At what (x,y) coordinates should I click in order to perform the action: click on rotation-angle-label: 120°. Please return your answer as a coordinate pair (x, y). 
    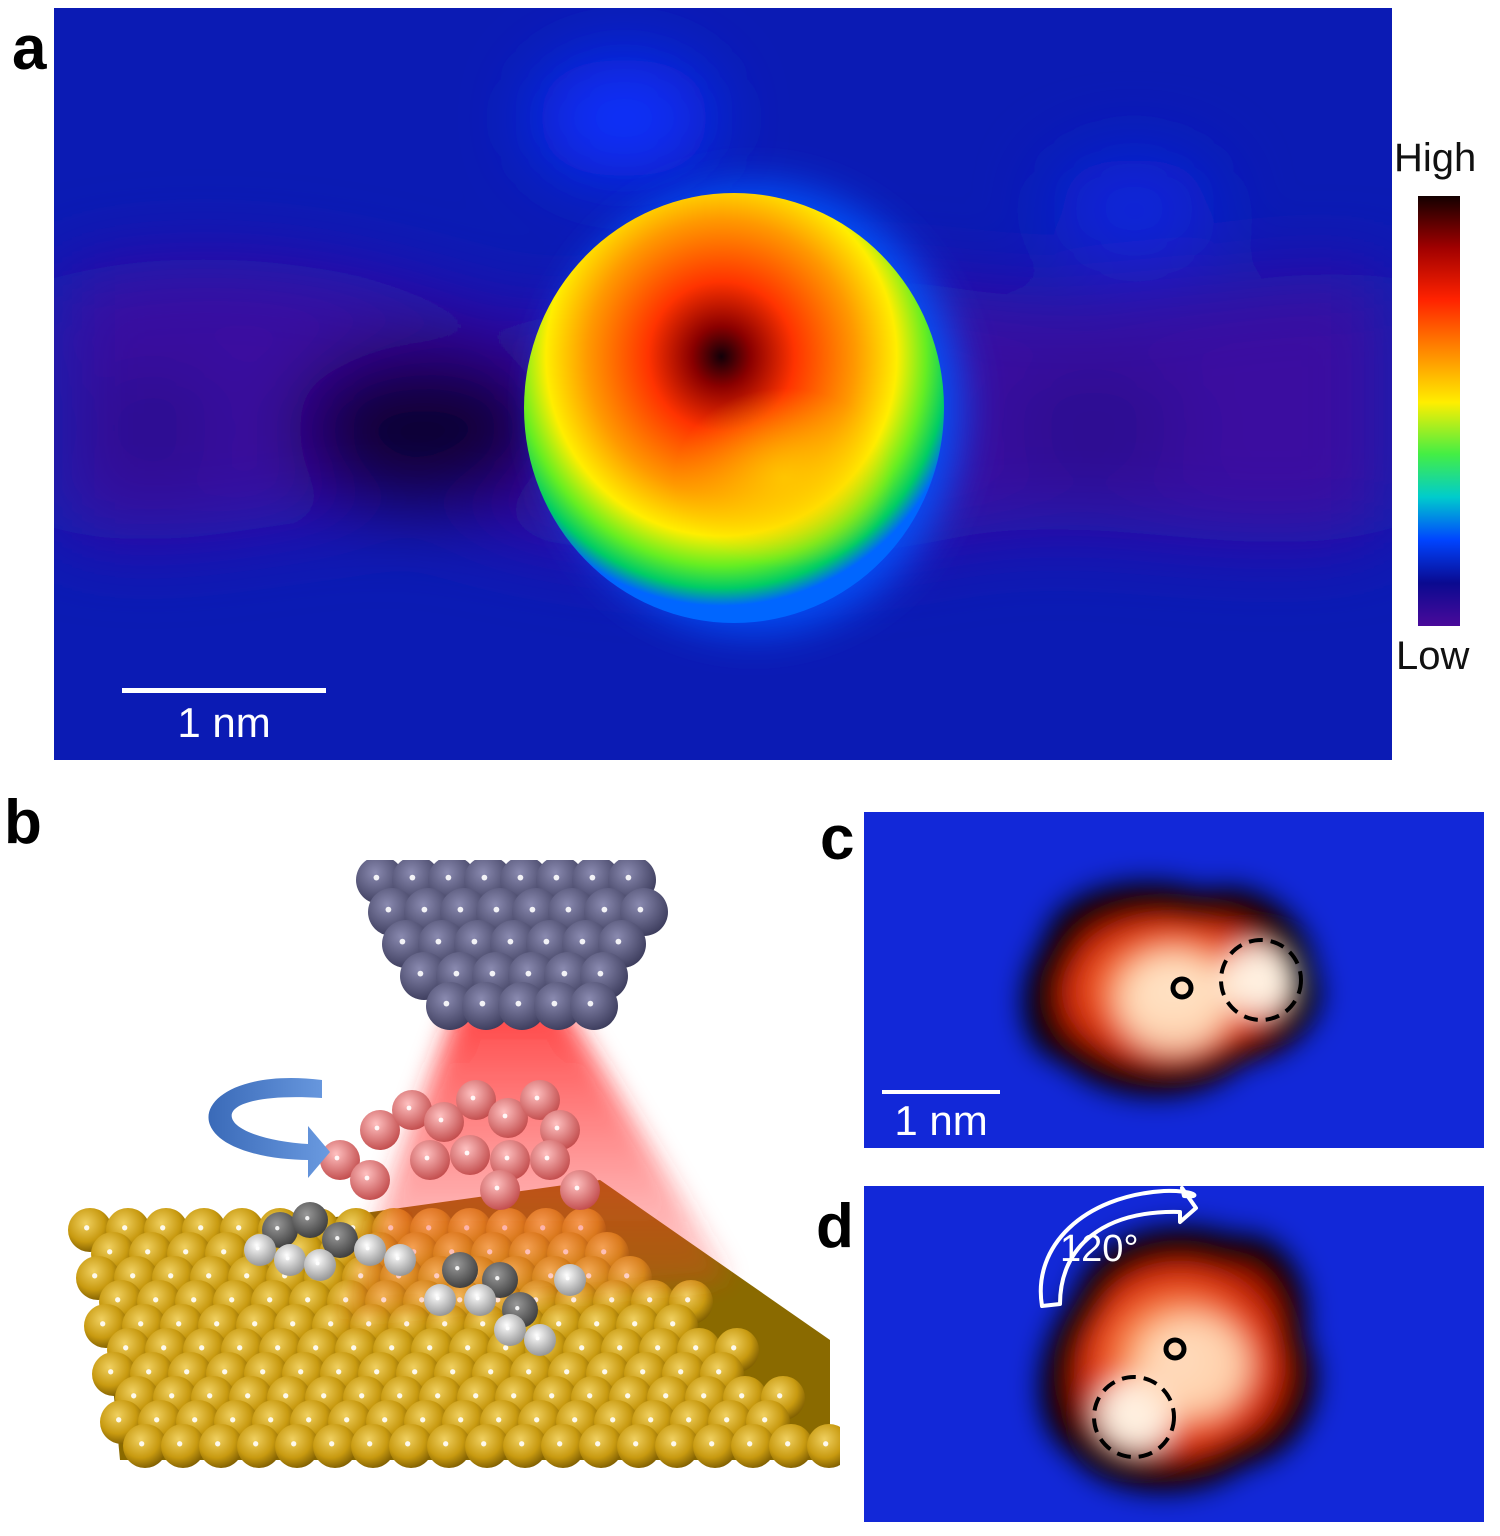
    Looking at the image, I should click on (1099, 1249).